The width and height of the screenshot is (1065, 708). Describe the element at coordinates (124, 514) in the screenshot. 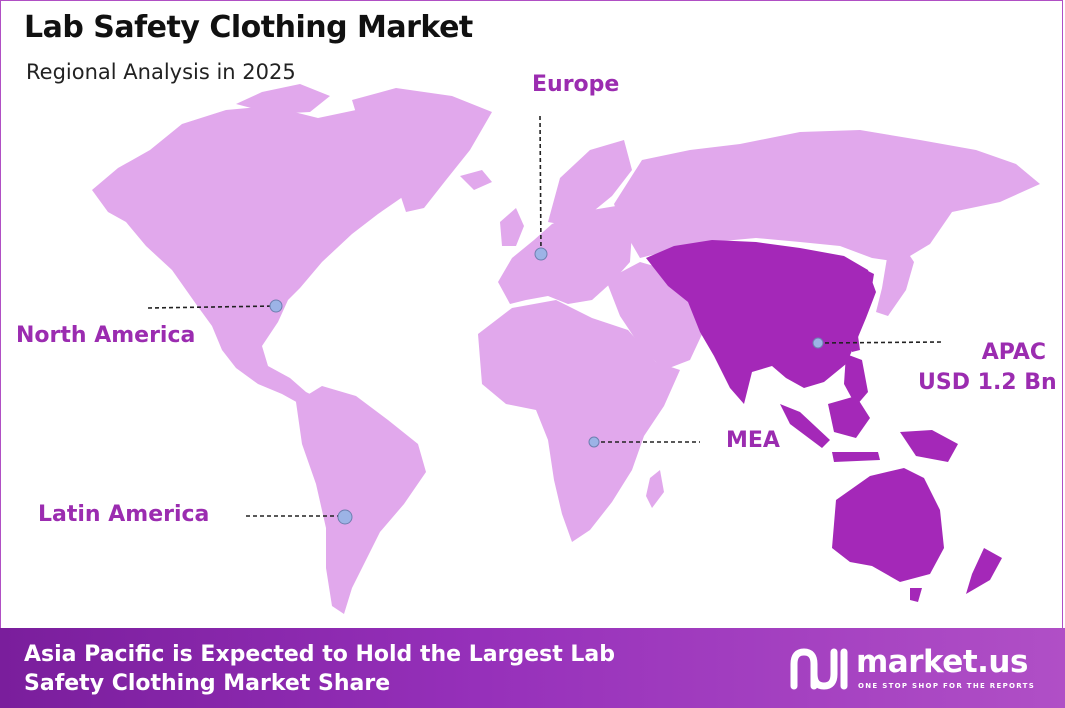

I see `latin-america-label: Latin America` at that location.